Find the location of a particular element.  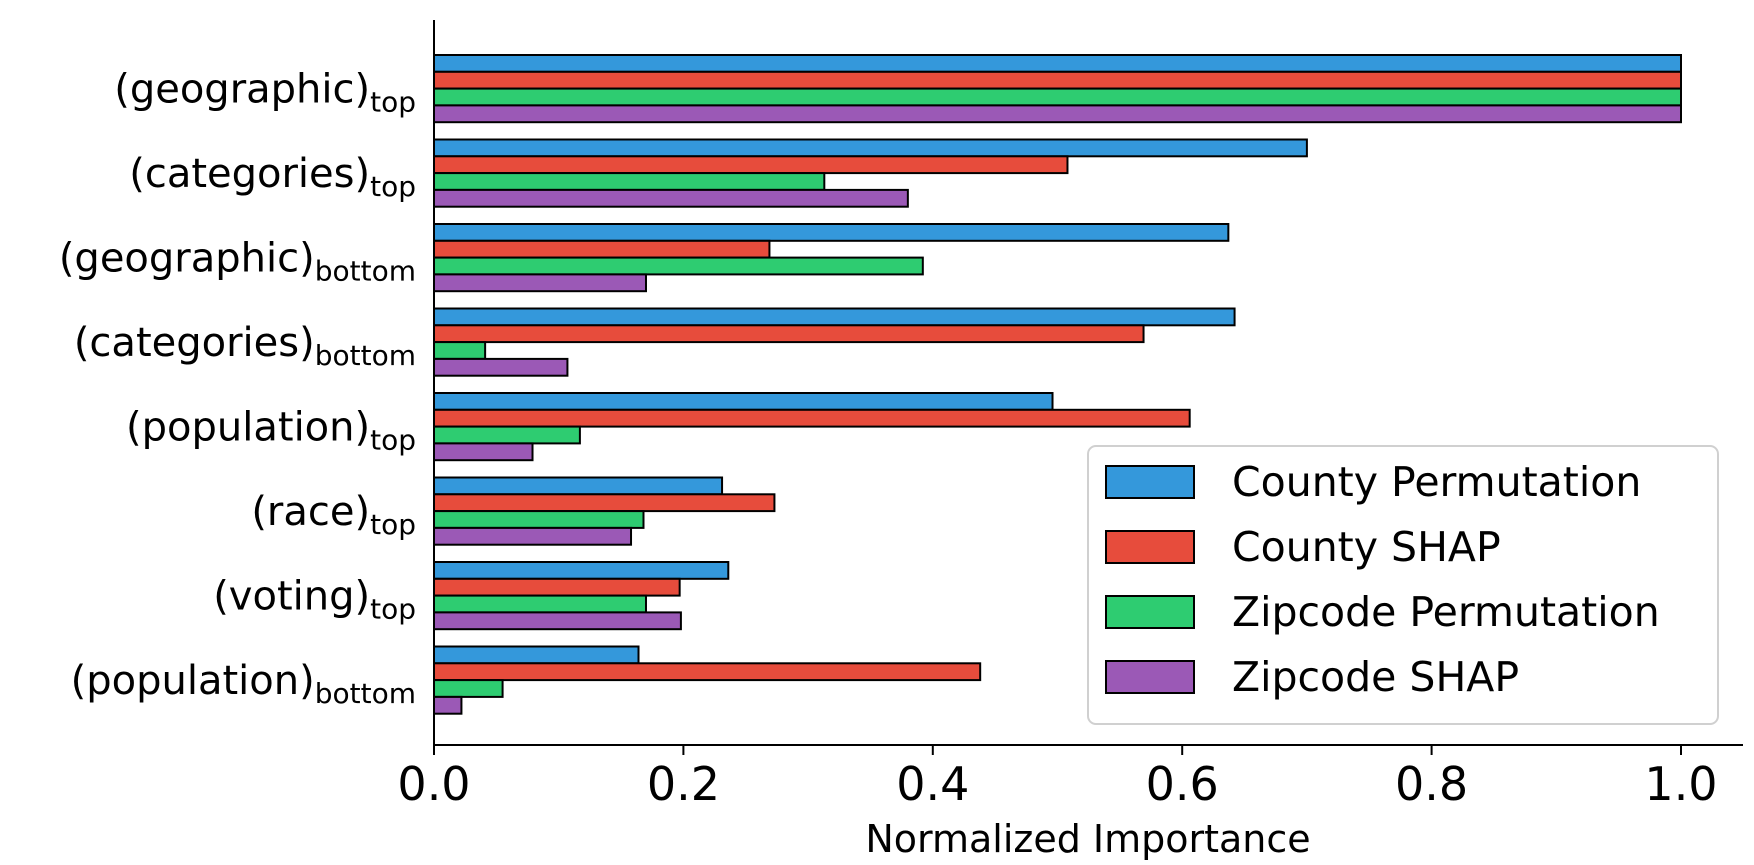

category-label: (race)top is located at coordinates (333, 515).